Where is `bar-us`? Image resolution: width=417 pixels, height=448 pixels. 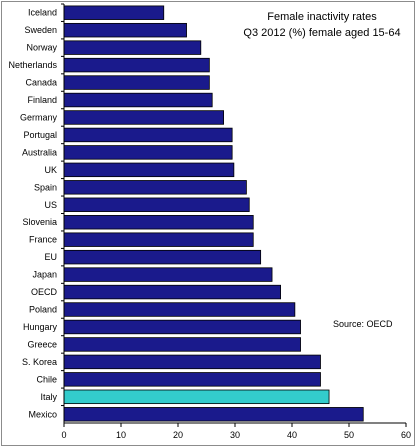 bar-us is located at coordinates (156, 204).